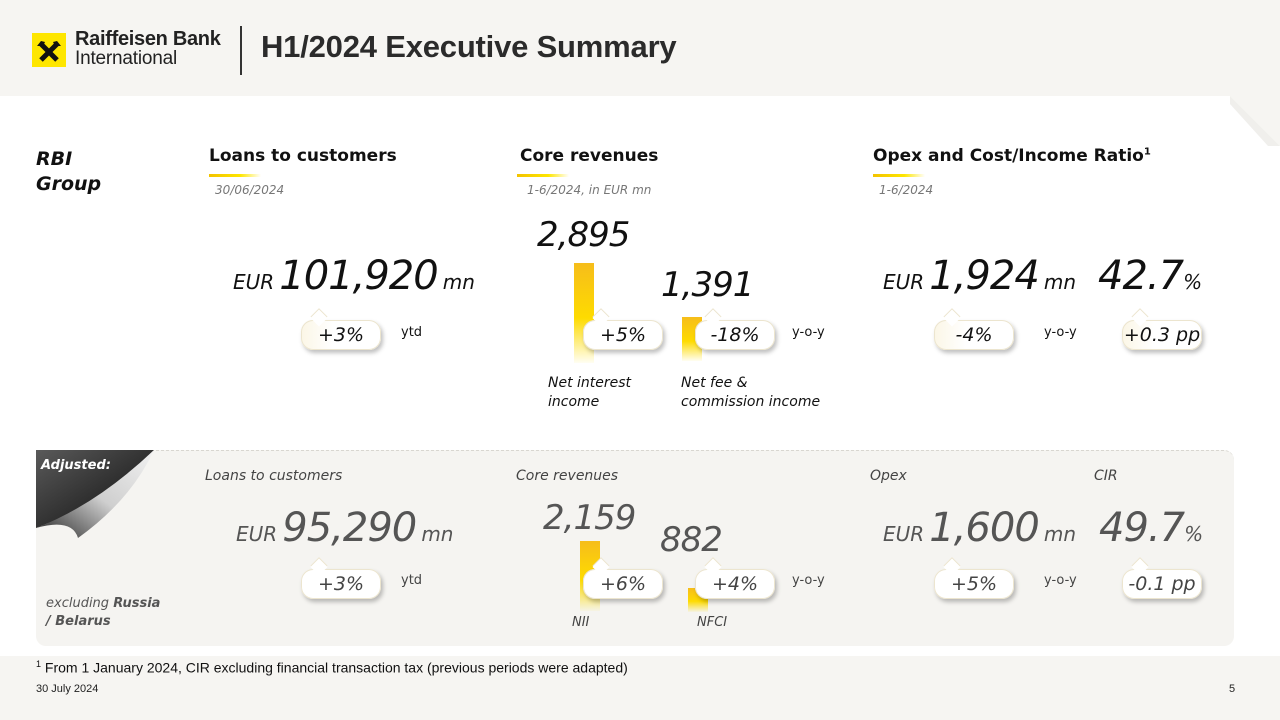  I want to click on adj-opex-title: Opex, so click(888, 476).